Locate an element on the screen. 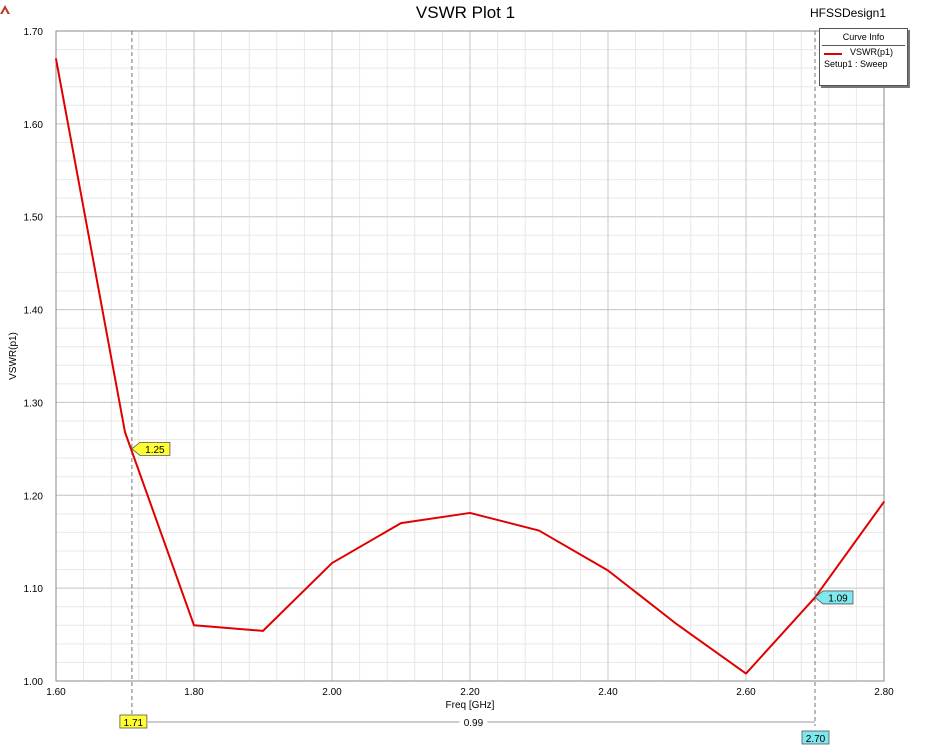 The image size is (931, 750). ansys-triangle-icon is located at coordinates (5, 9).